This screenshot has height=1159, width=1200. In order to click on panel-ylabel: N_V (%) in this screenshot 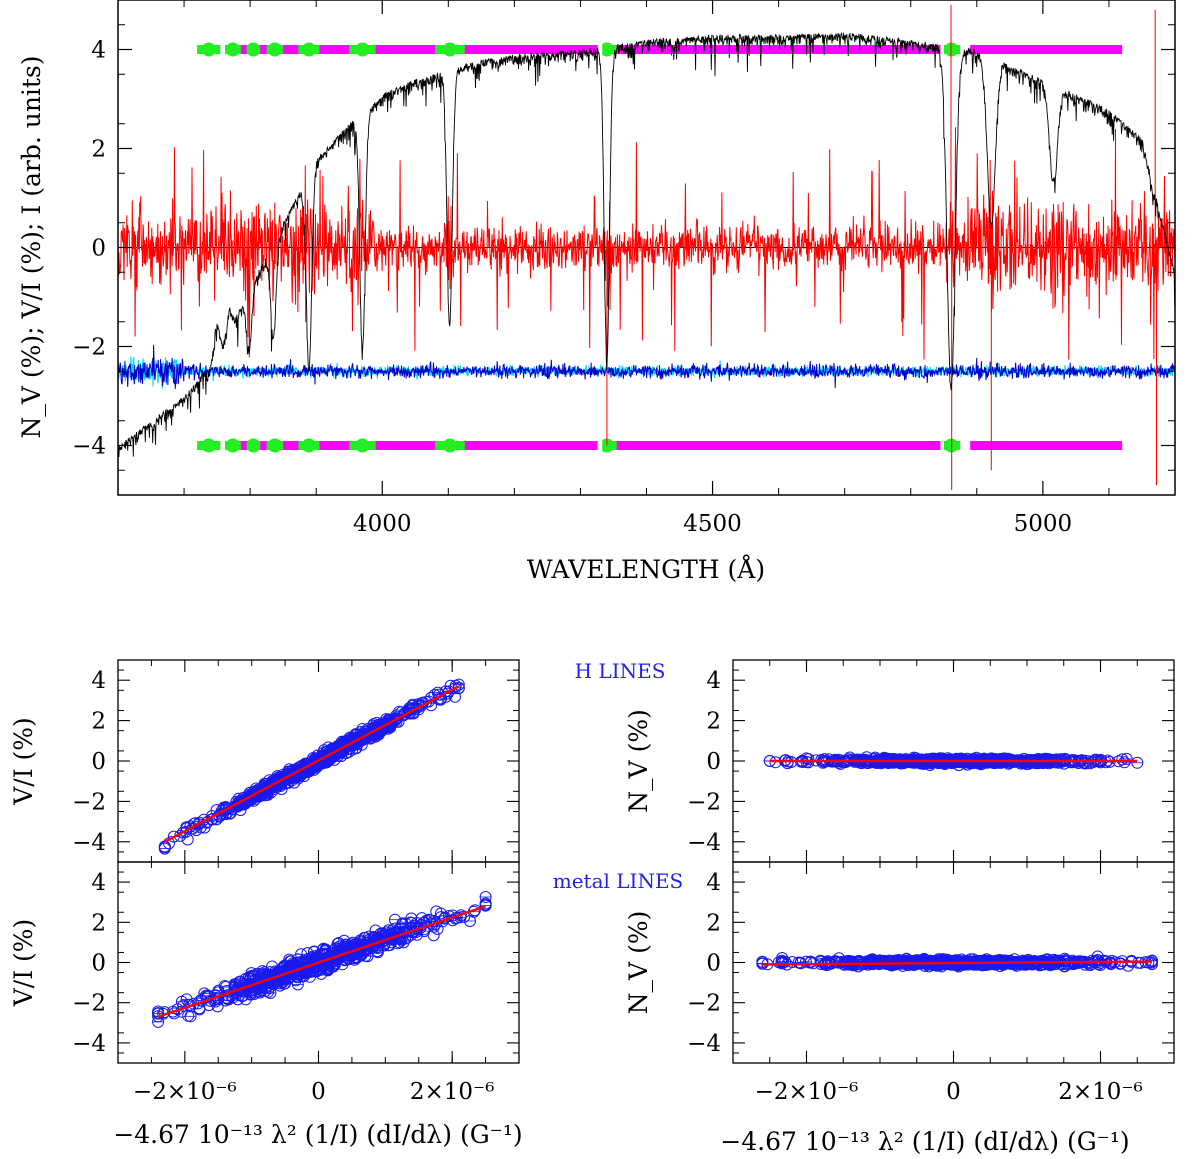, I will do `click(638, 963)`.